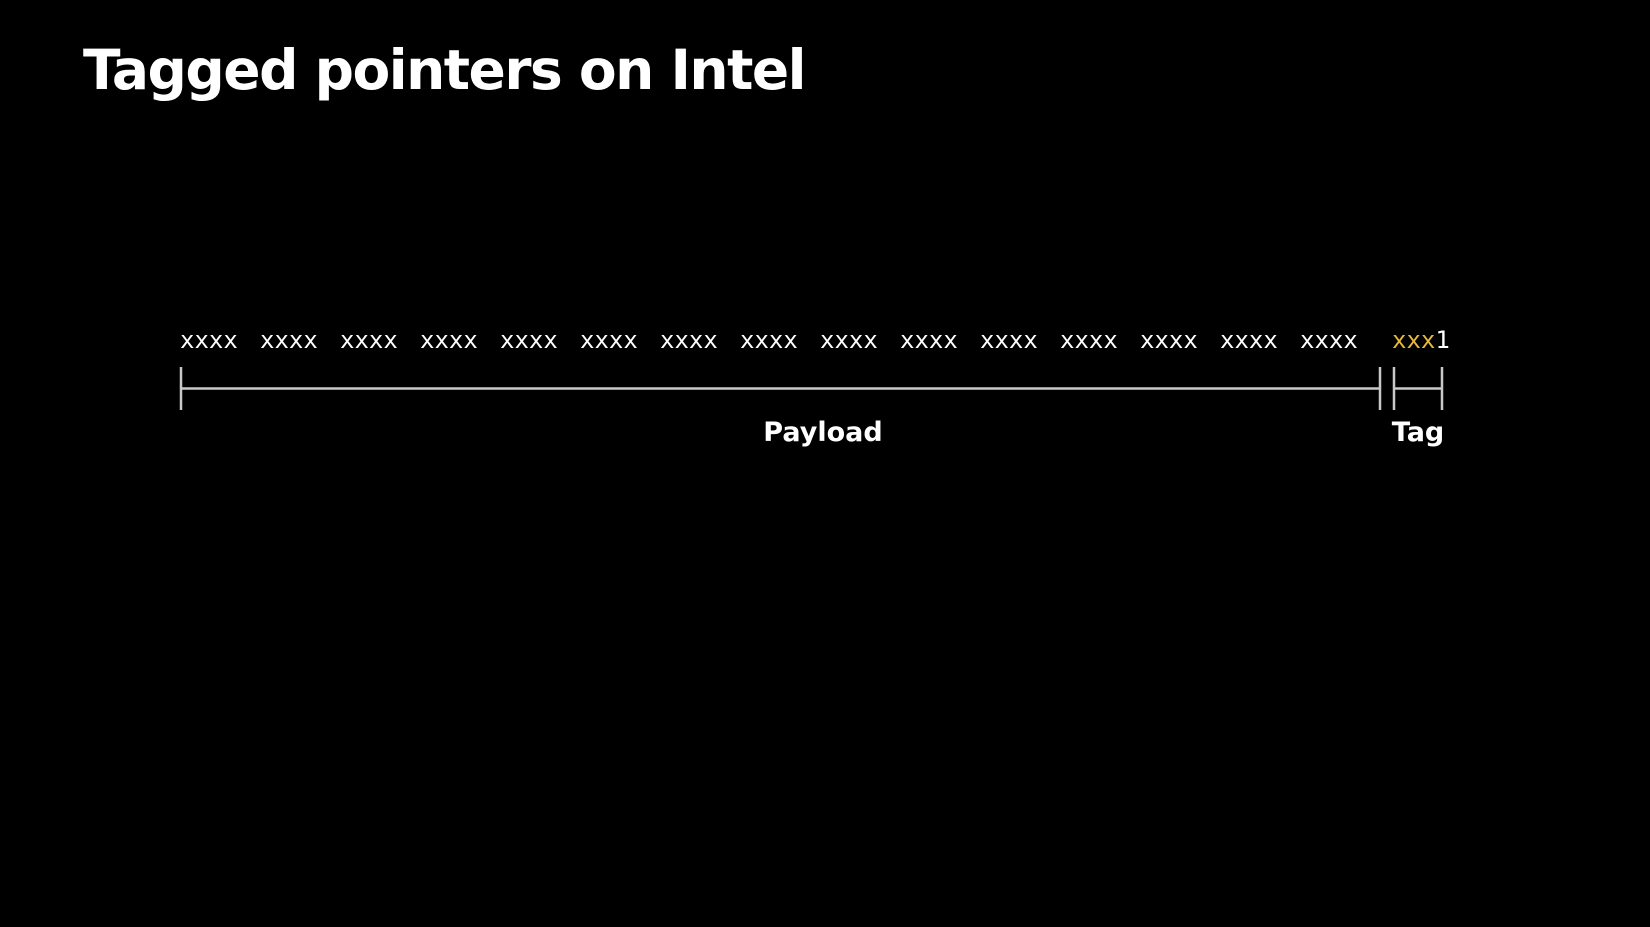  Describe the element at coordinates (1418, 432) in the screenshot. I see `tag-label: Tag` at that location.